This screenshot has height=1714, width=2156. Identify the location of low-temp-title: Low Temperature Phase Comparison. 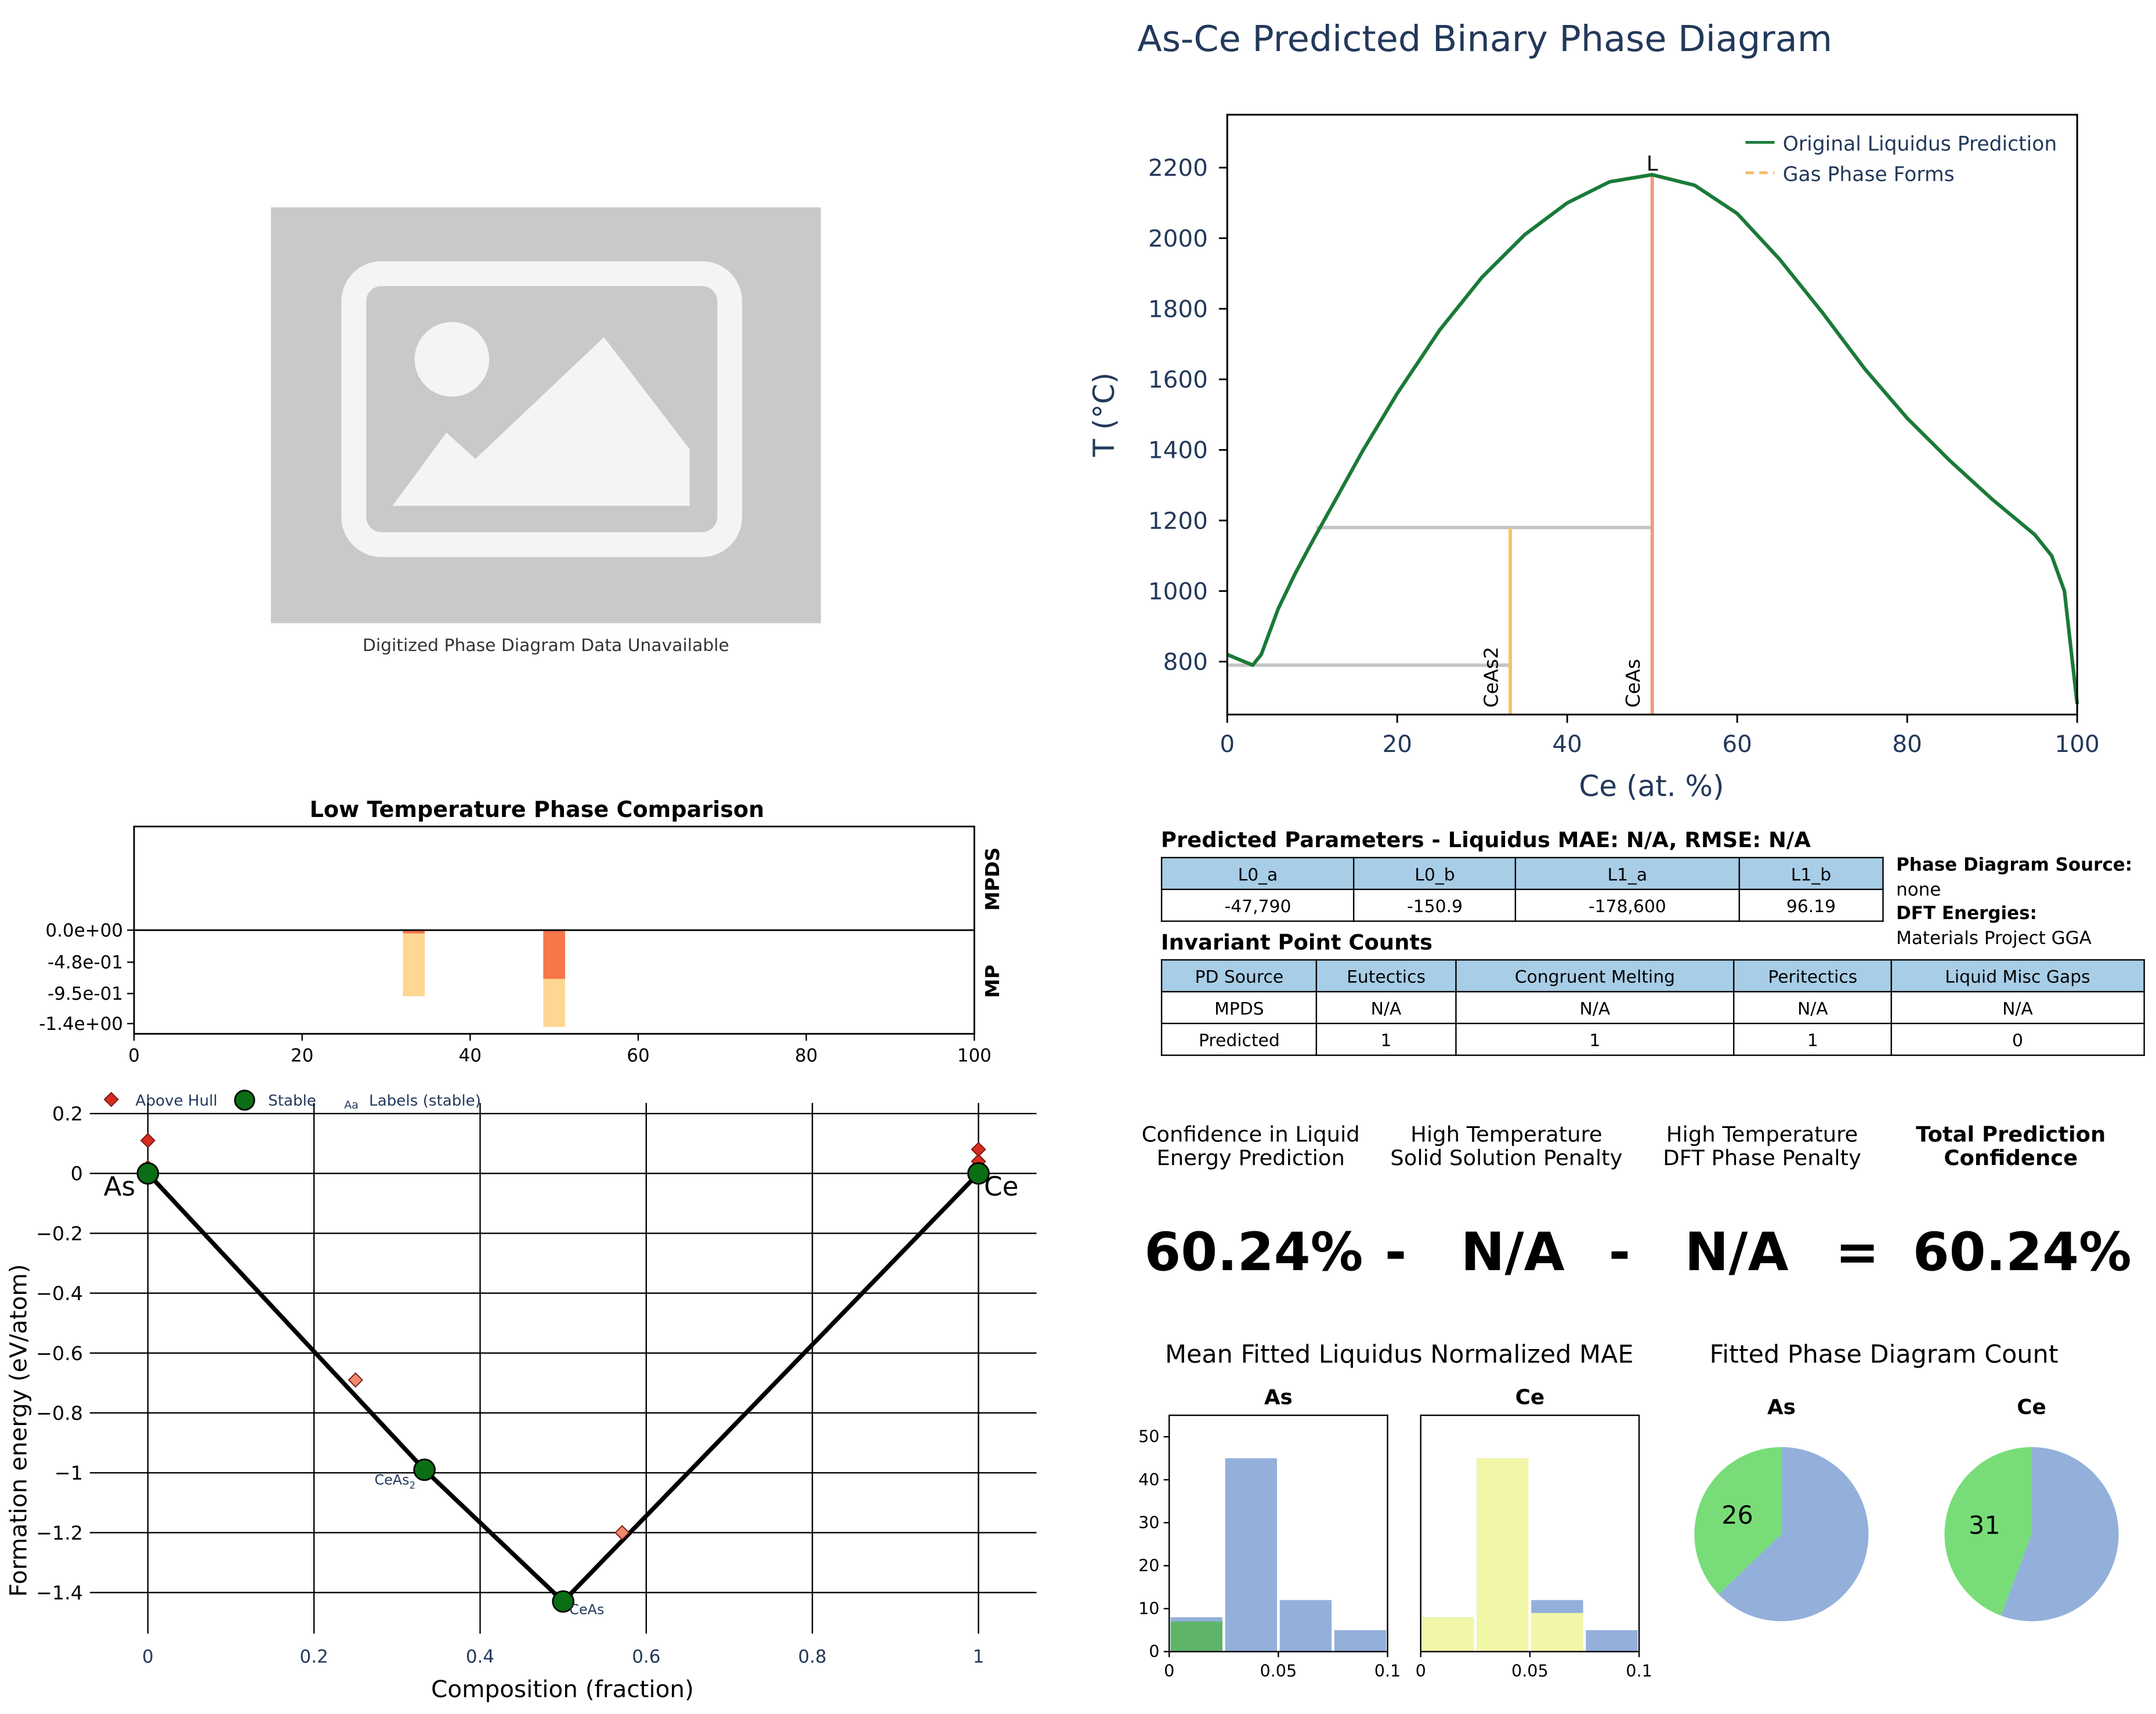
(537, 810).